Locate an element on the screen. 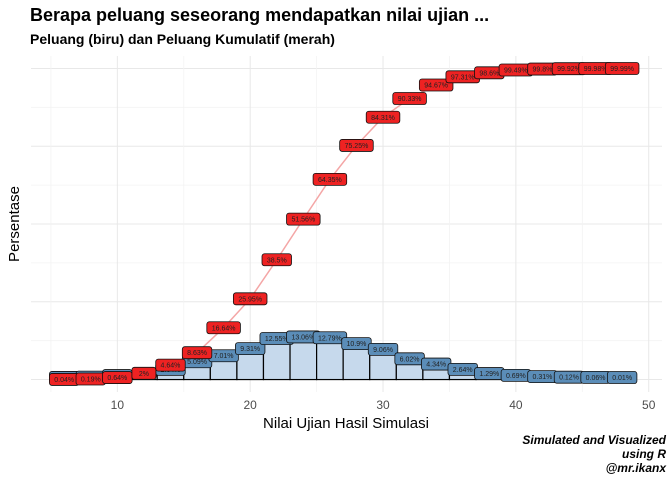 The image size is (672, 480). probability-label: 0.31% is located at coordinates (542, 376).